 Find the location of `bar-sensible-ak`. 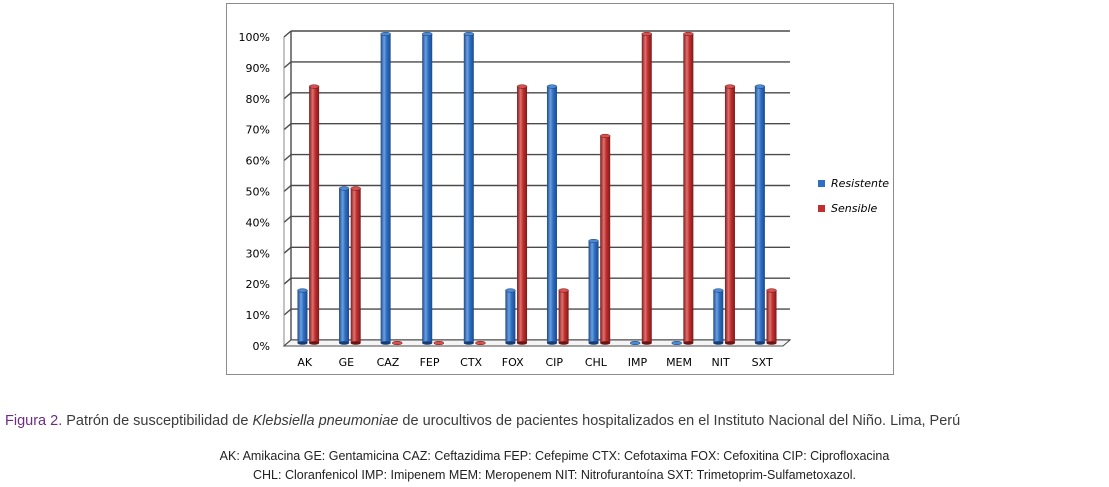

bar-sensible-ak is located at coordinates (314, 214).